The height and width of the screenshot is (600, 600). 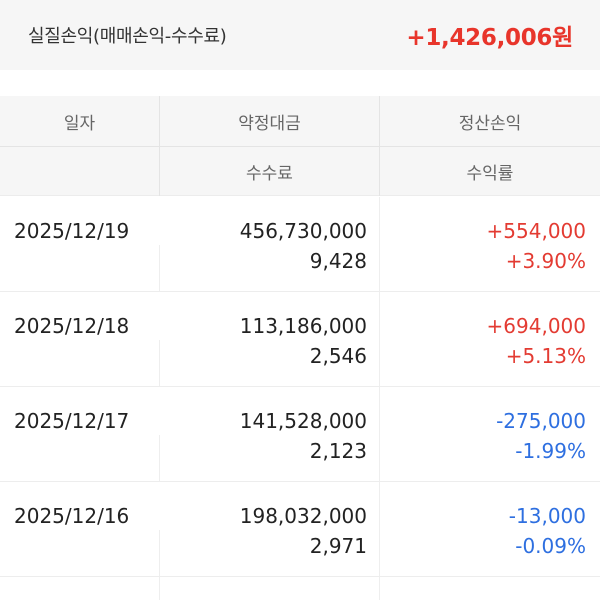 What do you see at coordinates (303, 231) in the screenshot?
I see `row-trade-amount: 456,730,000` at bounding box center [303, 231].